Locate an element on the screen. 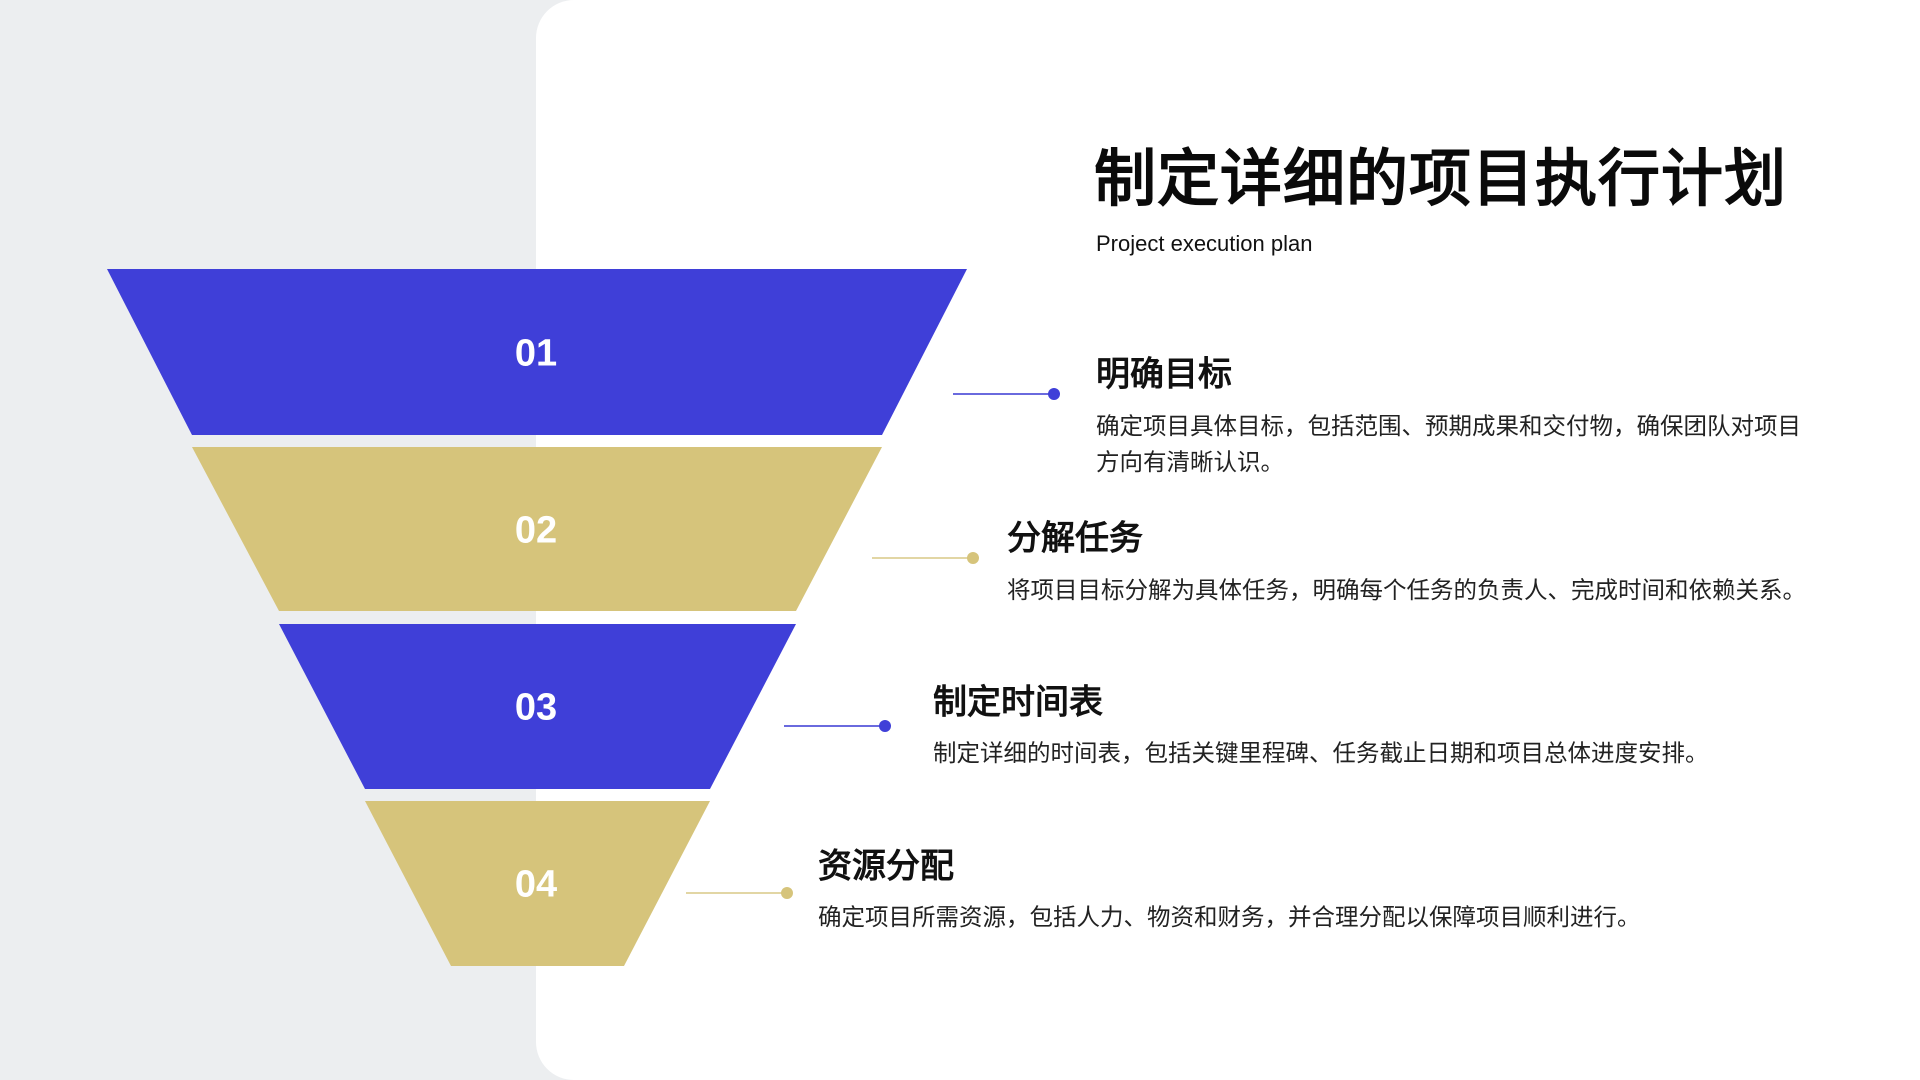  item-title-1: 明确目标 is located at coordinates (1164, 374).